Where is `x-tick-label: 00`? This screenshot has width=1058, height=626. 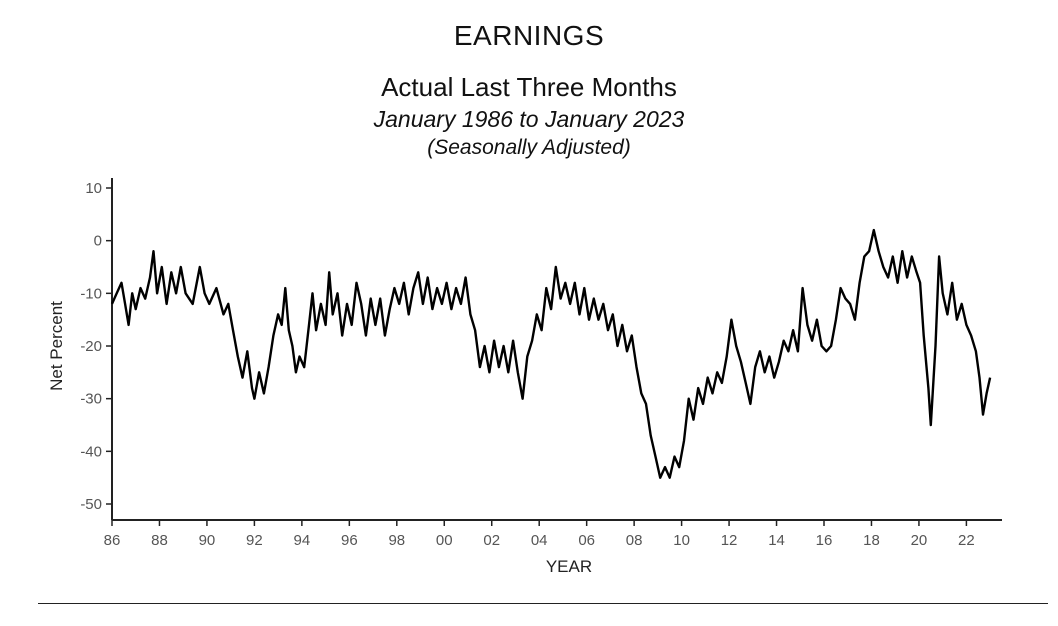 x-tick-label: 00 is located at coordinates (444, 540).